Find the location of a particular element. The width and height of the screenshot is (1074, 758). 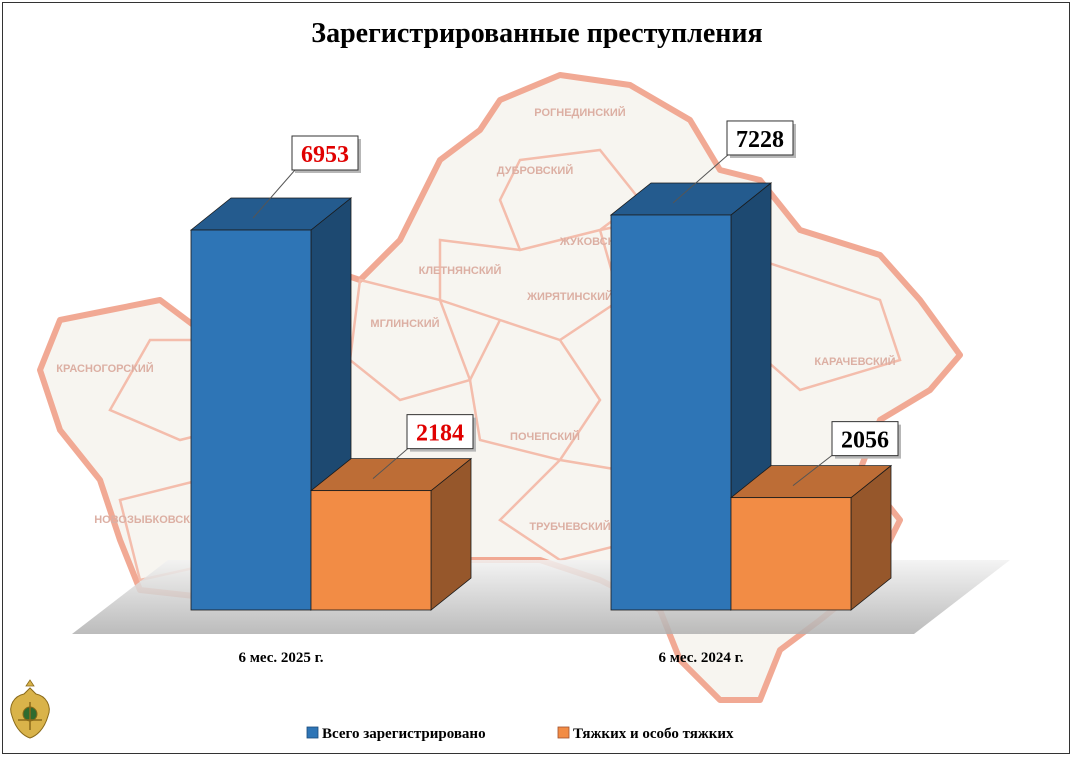

map-label: КЛЕТНЯНСКИЙ is located at coordinates (460, 270).